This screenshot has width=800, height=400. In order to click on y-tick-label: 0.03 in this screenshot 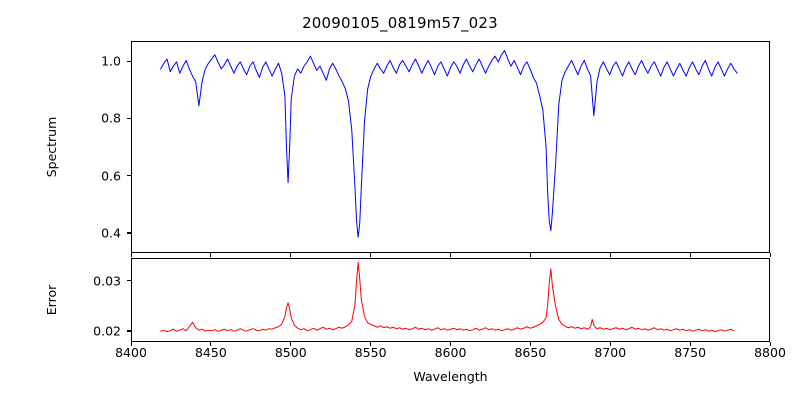, I will do `click(107, 281)`.